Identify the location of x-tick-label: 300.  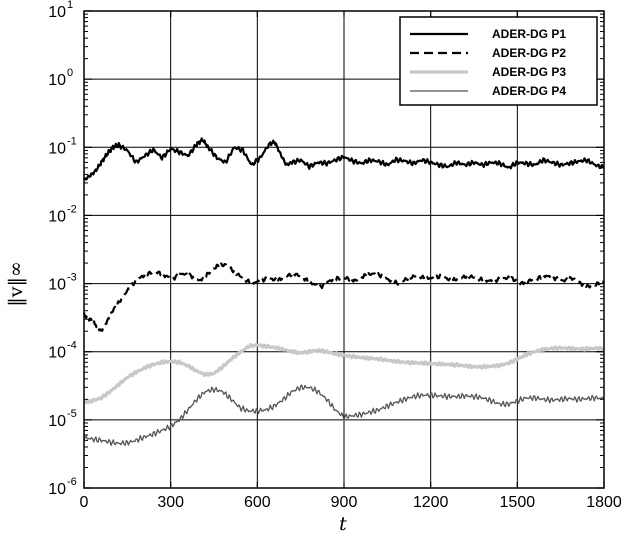
(170, 502).